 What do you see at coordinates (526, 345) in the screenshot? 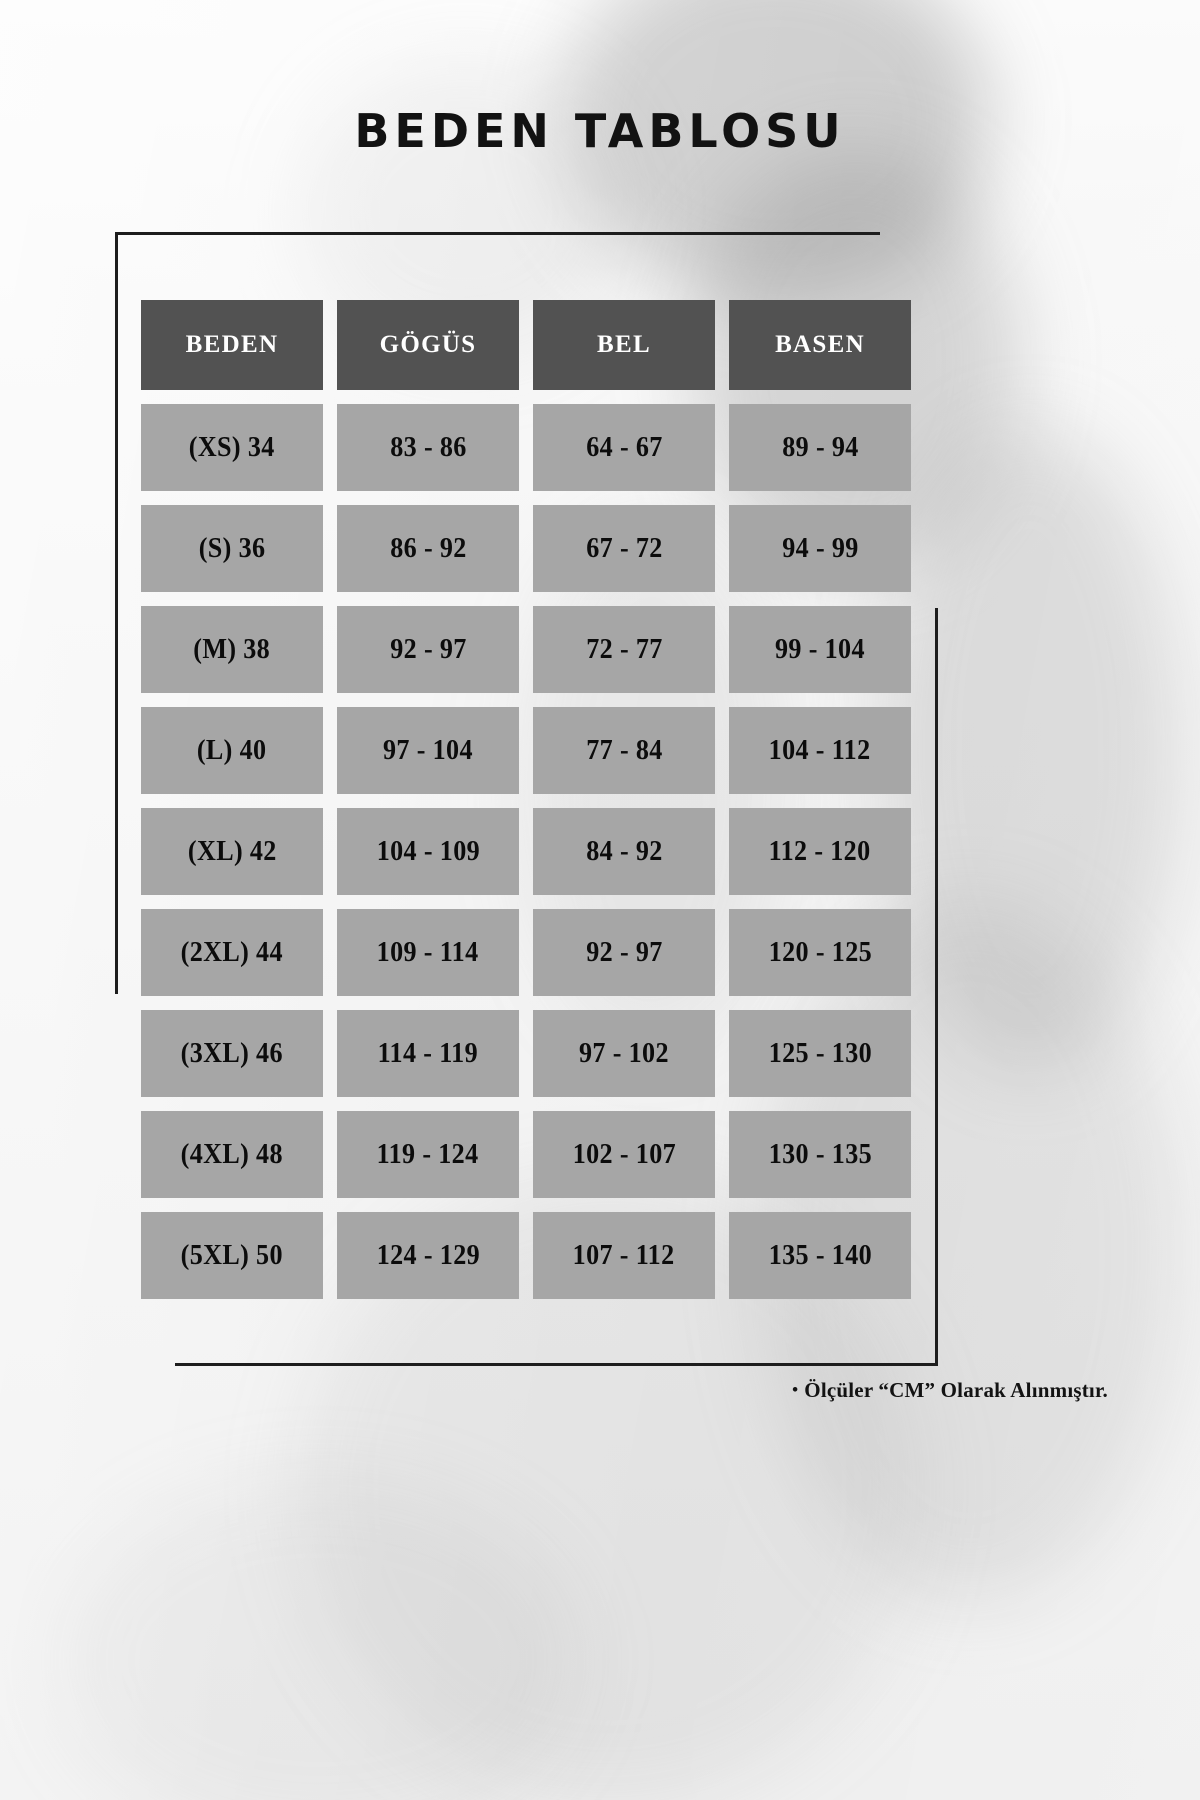
I see `table-header-row: BEDEN GÖGÜS BEL BASEN` at bounding box center [526, 345].